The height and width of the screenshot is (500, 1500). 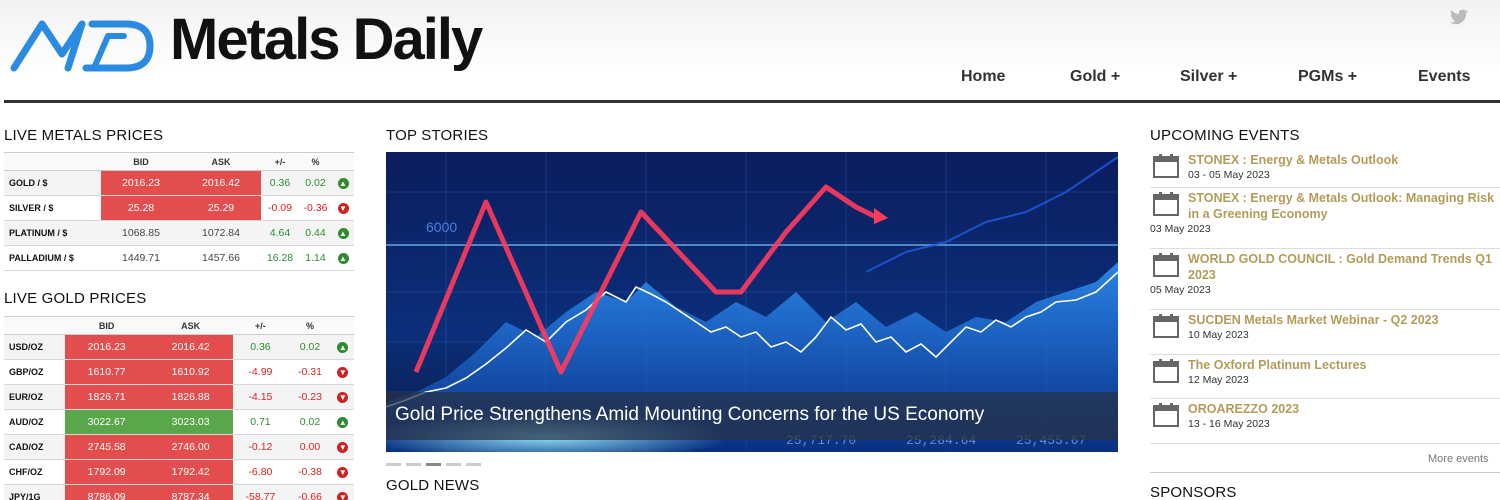 What do you see at coordinates (34, 347) in the screenshot?
I see `row-label: USD/OZ` at bounding box center [34, 347].